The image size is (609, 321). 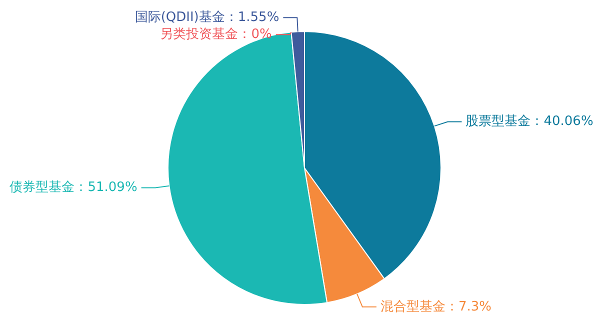 What do you see at coordinates (42, 188) in the screenshot?
I see `slice-label: 债券型基金` at bounding box center [42, 188].